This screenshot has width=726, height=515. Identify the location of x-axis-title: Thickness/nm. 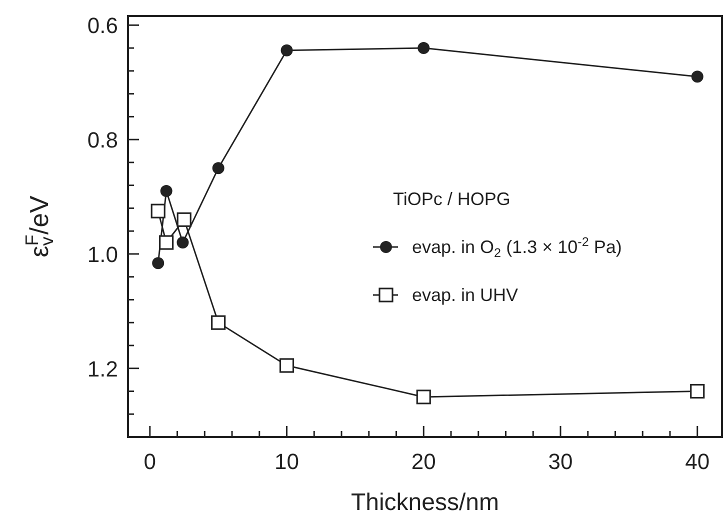
(425, 502).